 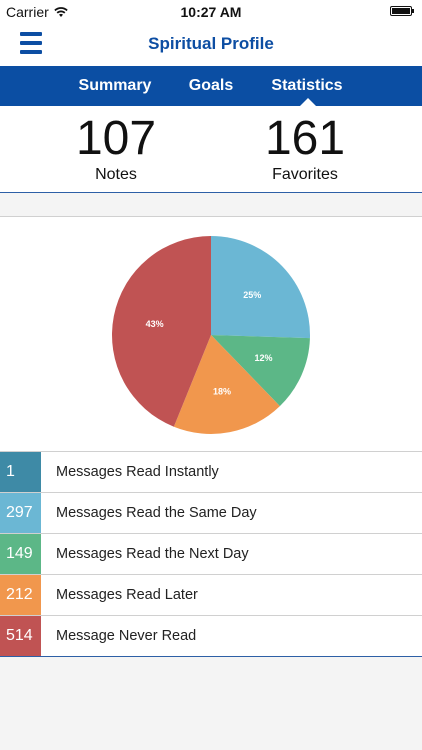 I want to click on status-left: Carrier, so click(x=37, y=12).